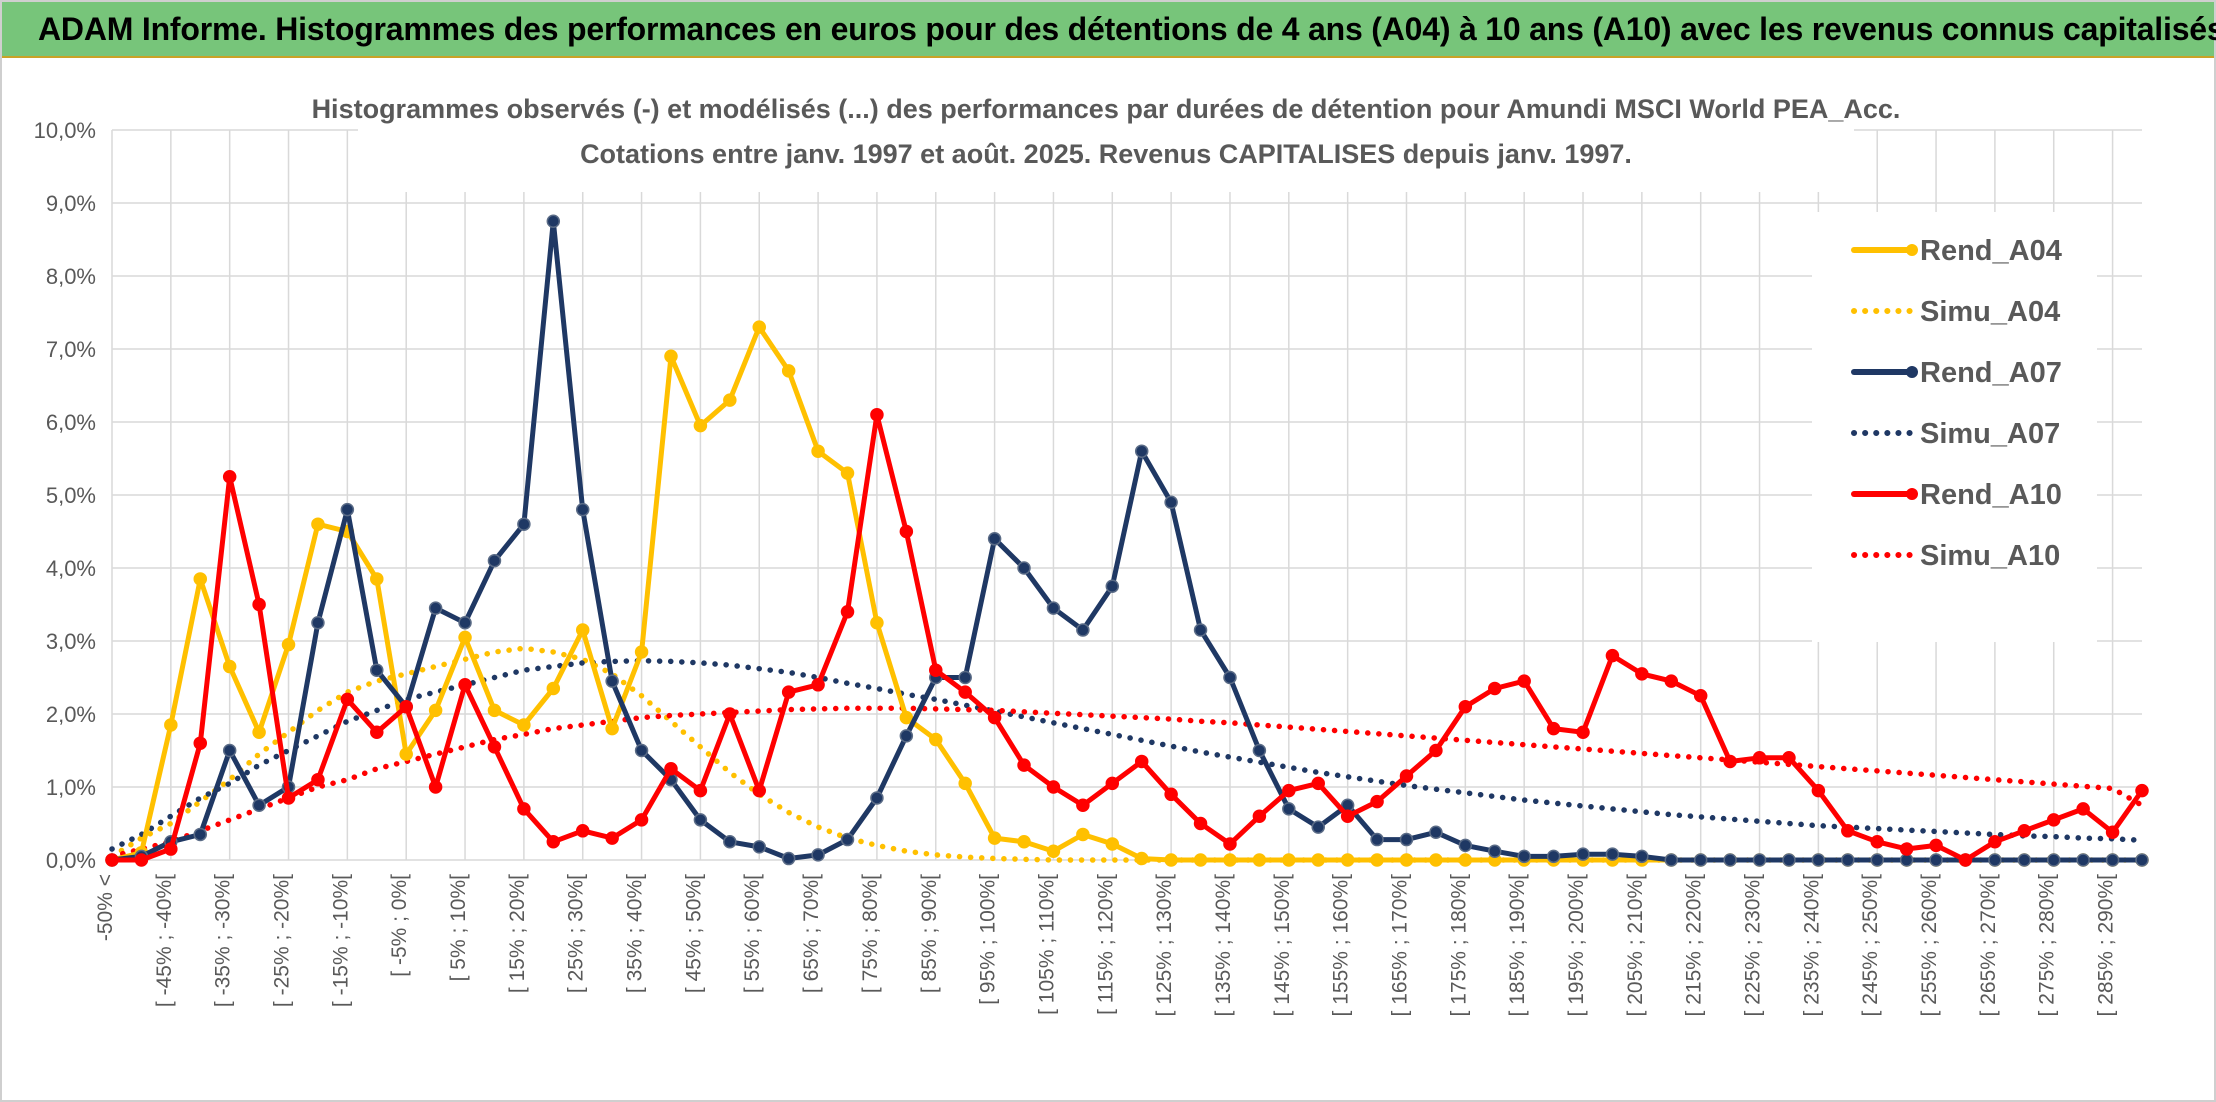  What do you see at coordinates (458, 928) in the screenshot?
I see `x-tick-label: [ 5% ; 10%[` at bounding box center [458, 928].